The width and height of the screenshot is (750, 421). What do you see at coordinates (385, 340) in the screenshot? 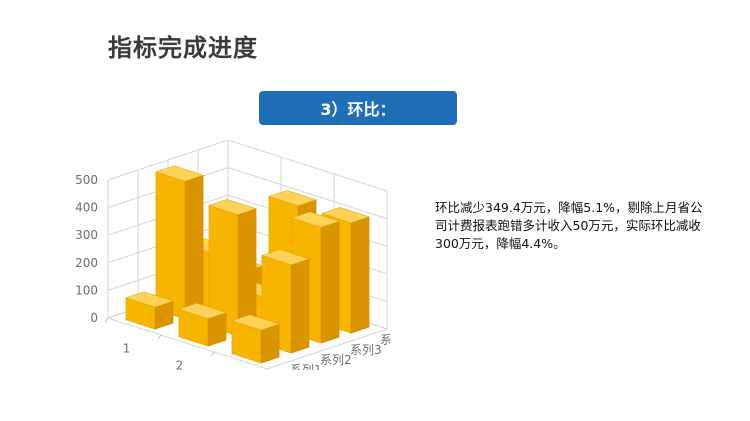
I see `series-label: 系列4` at bounding box center [385, 340].